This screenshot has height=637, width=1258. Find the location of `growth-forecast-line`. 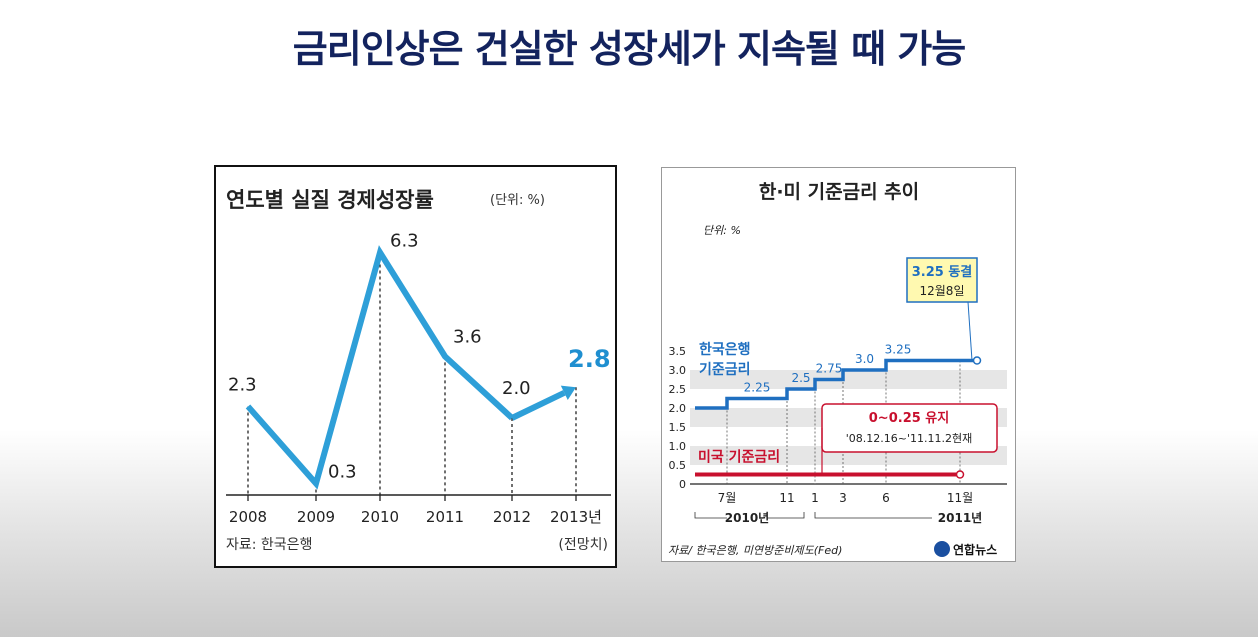

growth-forecast-line is located at coordinates (538, 405).